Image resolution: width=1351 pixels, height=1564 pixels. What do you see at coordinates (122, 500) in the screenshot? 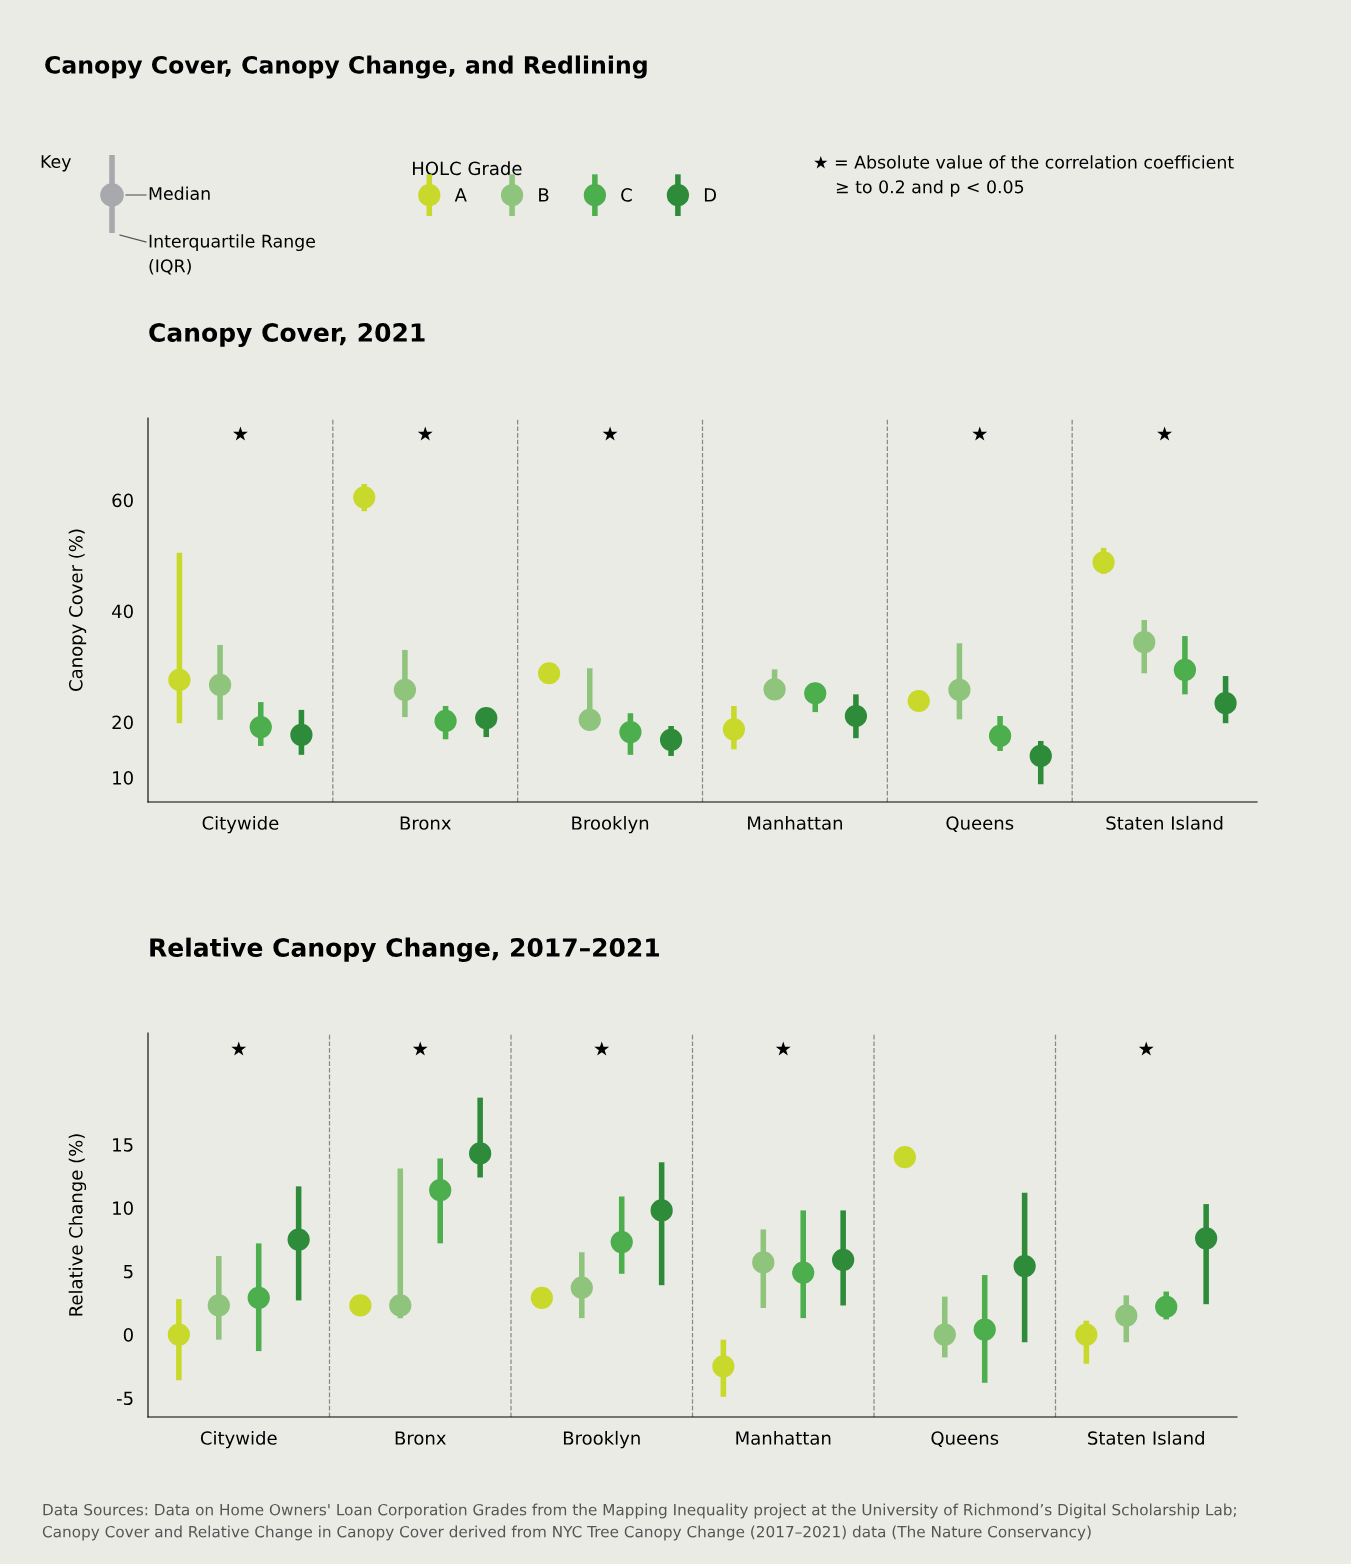
I see `y-tick-label: 60` at bounding box center [122, 500].